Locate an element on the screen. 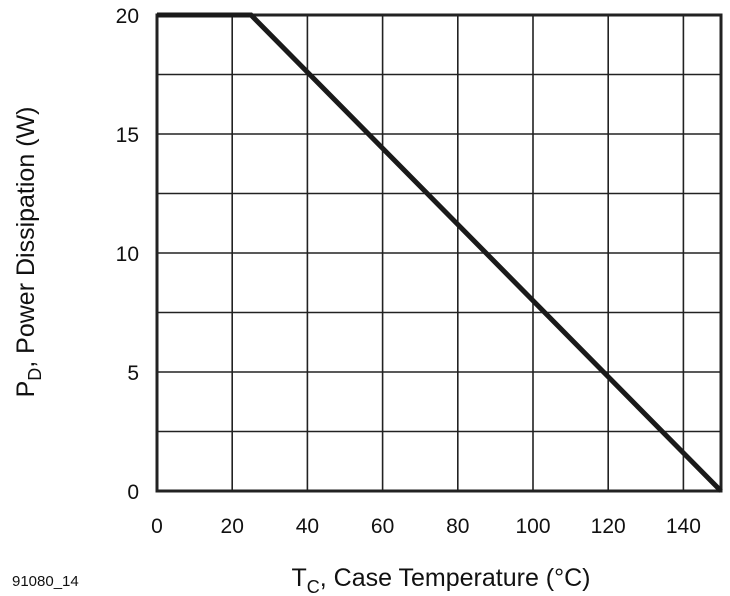 This screenshot has width=730, height=596. x-tick-label: 80 is located at coordinates (457, 526).